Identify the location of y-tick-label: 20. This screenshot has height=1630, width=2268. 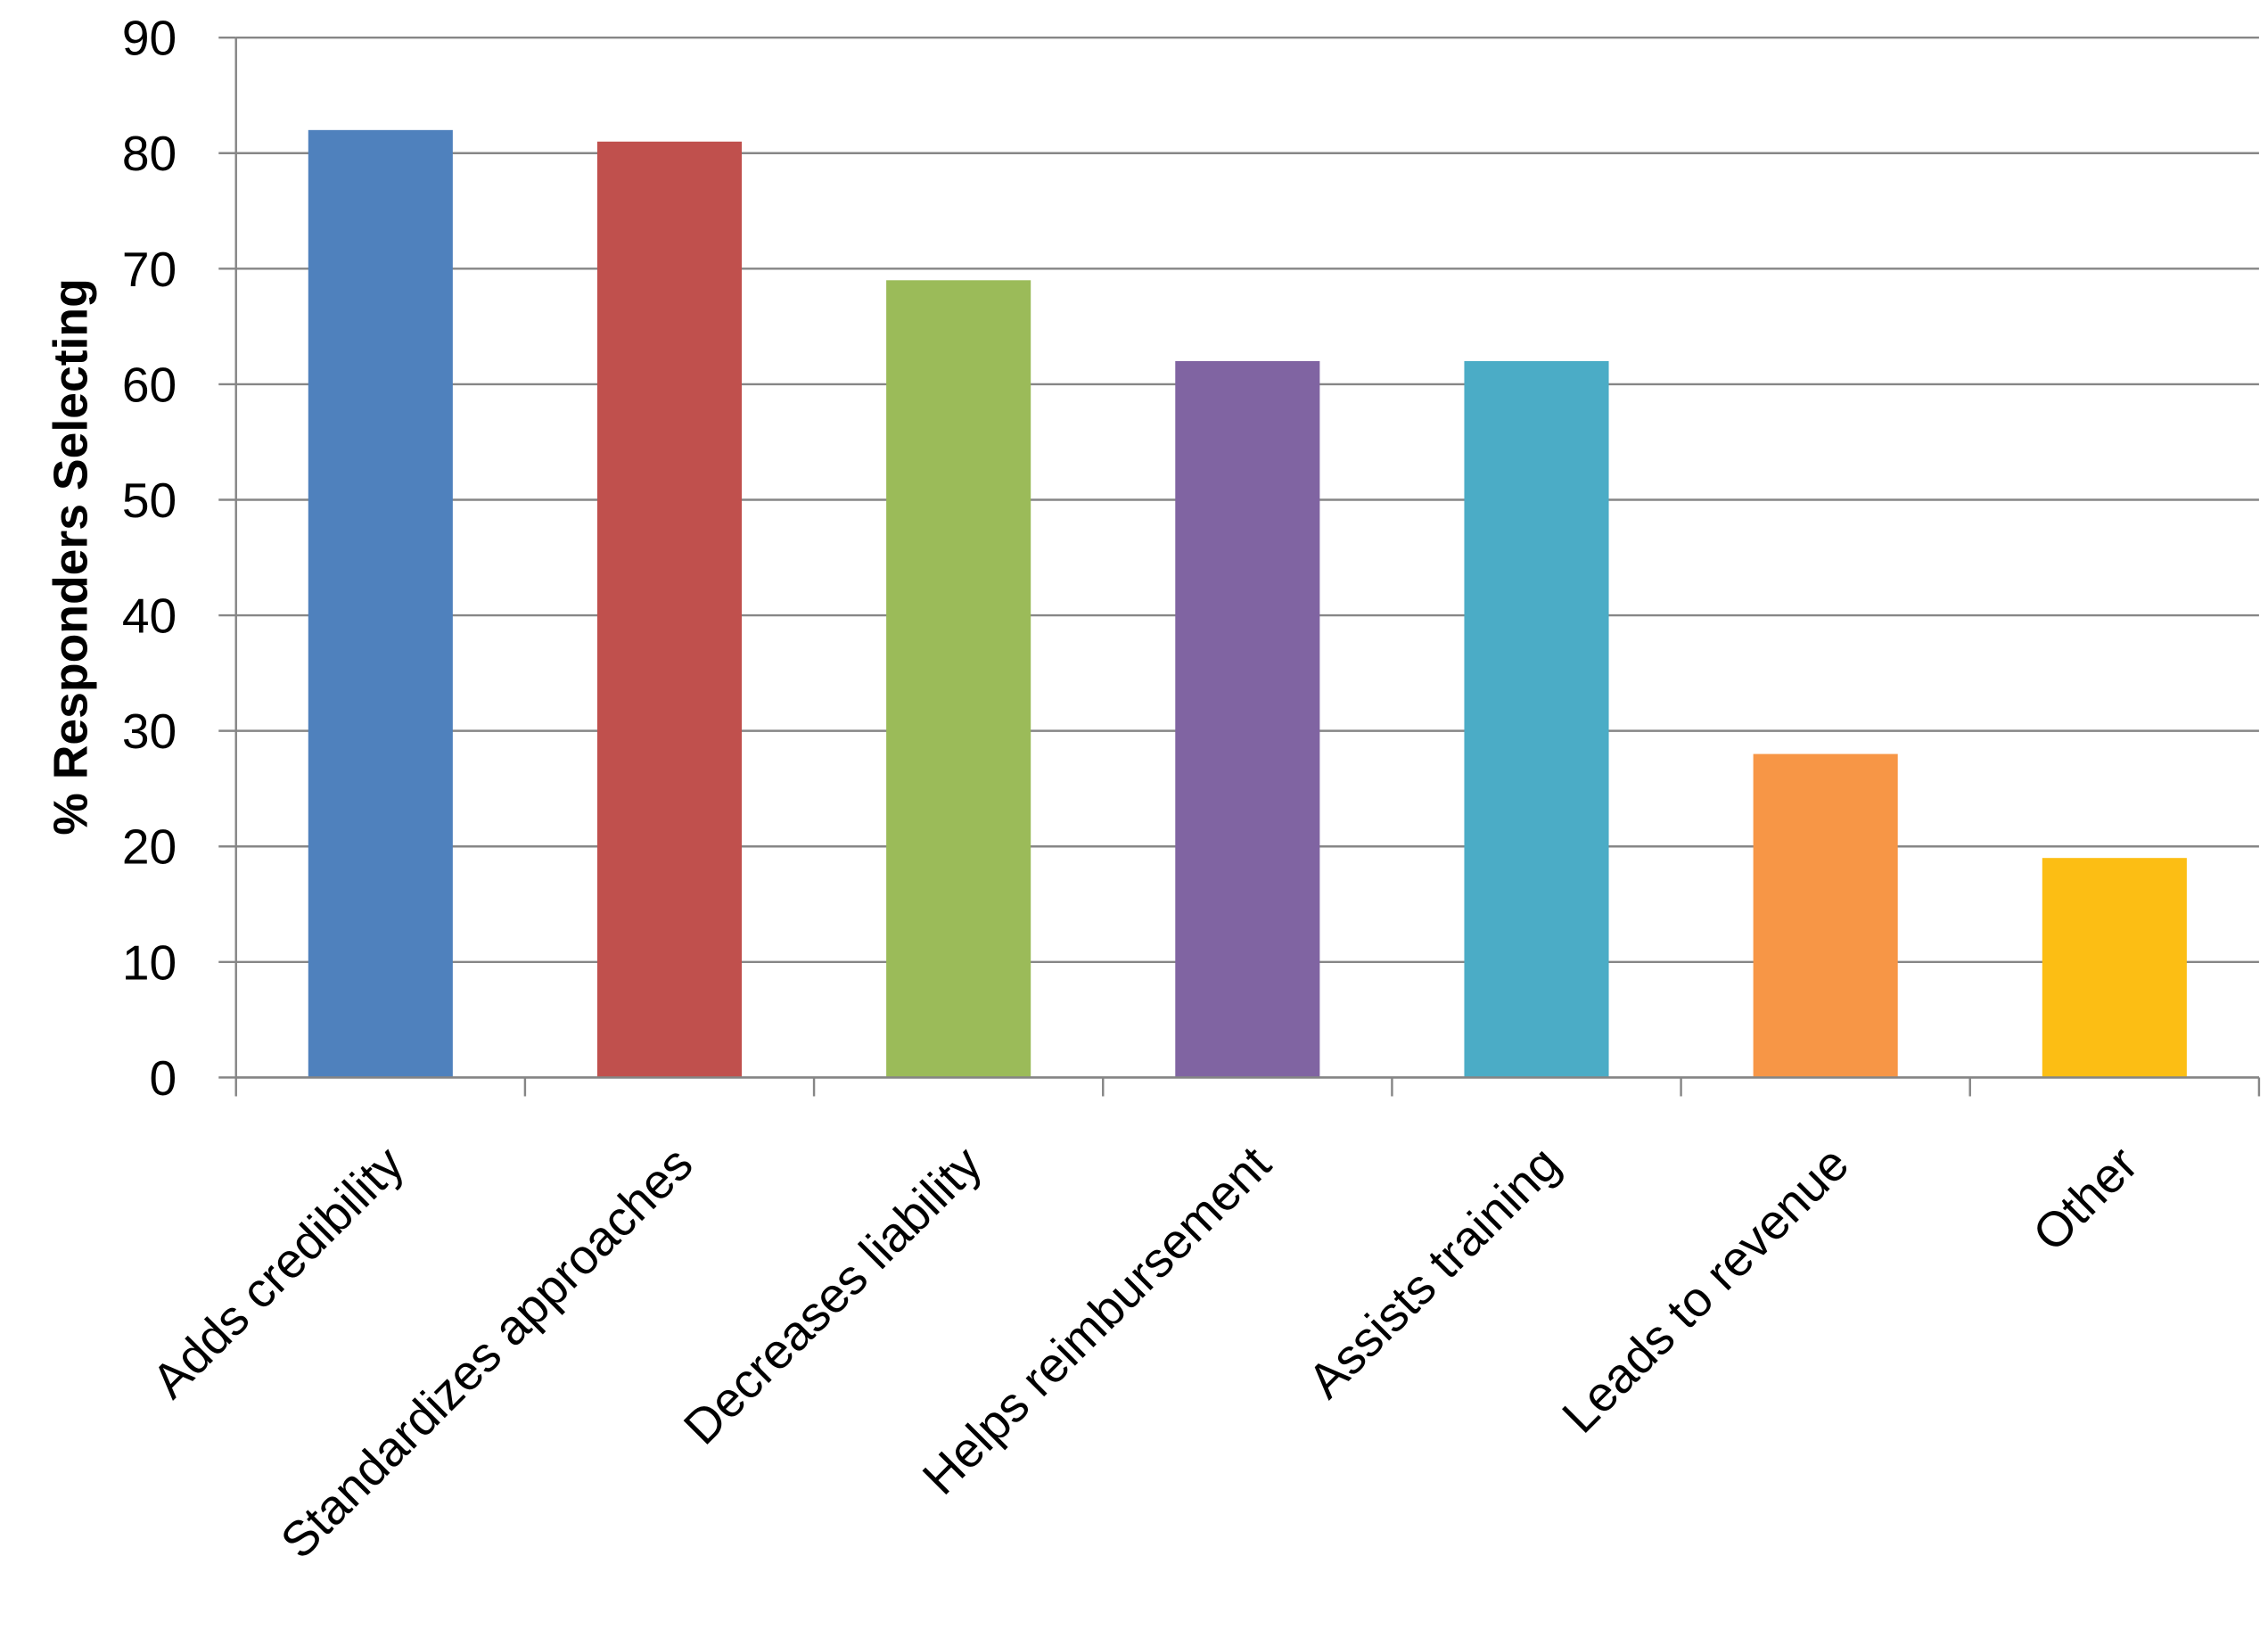
(149, 847).